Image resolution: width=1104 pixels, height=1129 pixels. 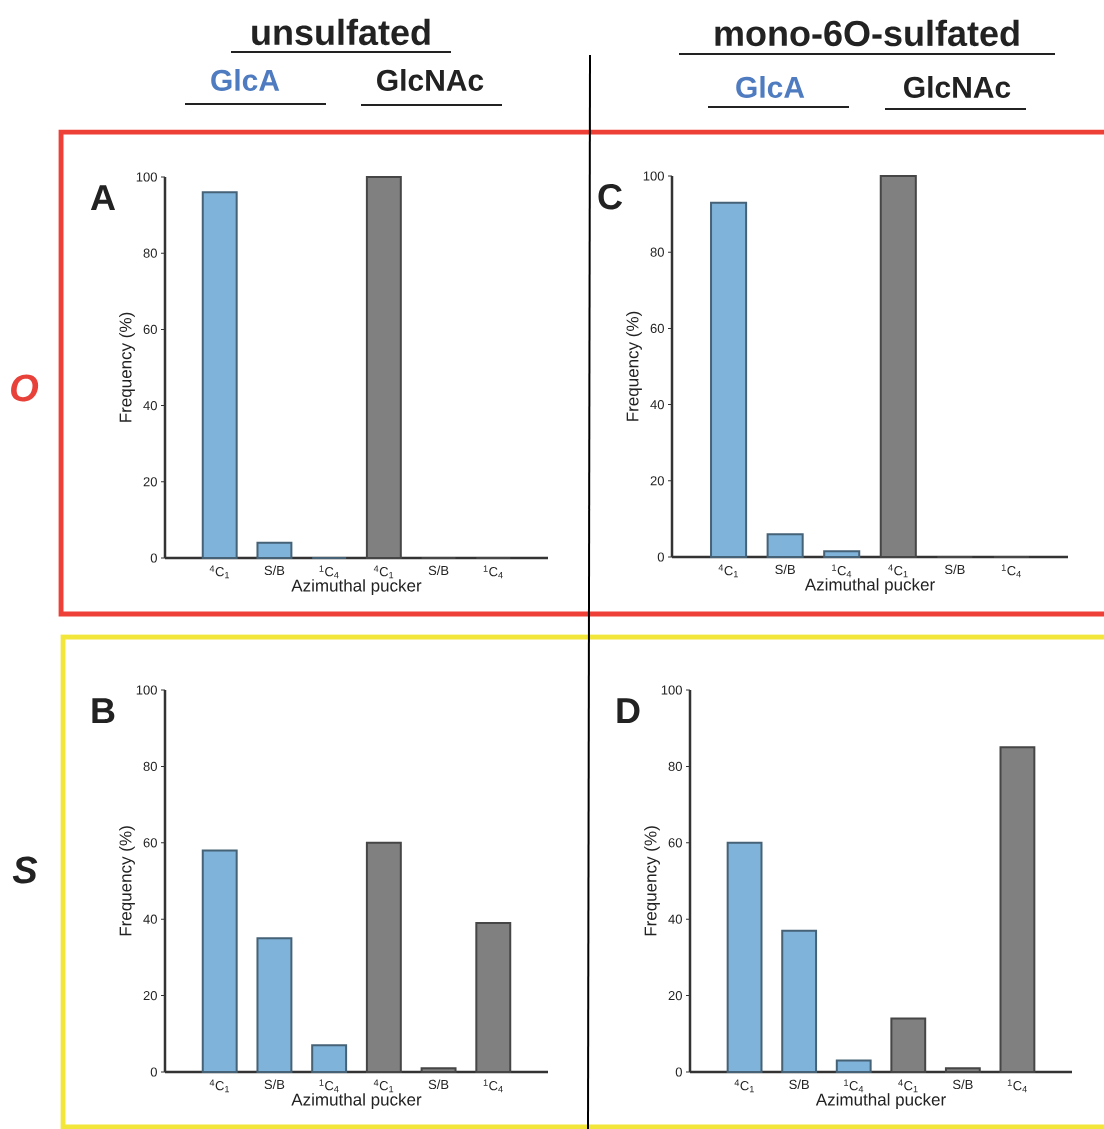 I want to click on chart-title: A, so click(x=103, y=198).